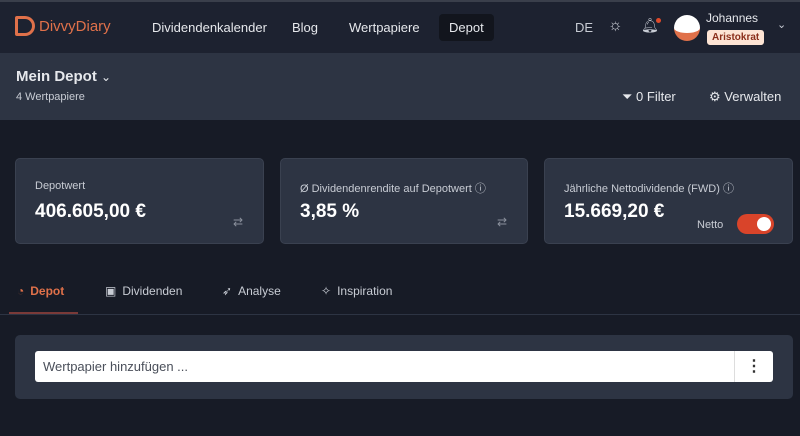 The height and width of the screenshot is (436, 800). What do you see at coordinates (50, 97) in the screenshot?
I see `depot-count: 4 Wertpapiere` at bounding box center [50, 97].